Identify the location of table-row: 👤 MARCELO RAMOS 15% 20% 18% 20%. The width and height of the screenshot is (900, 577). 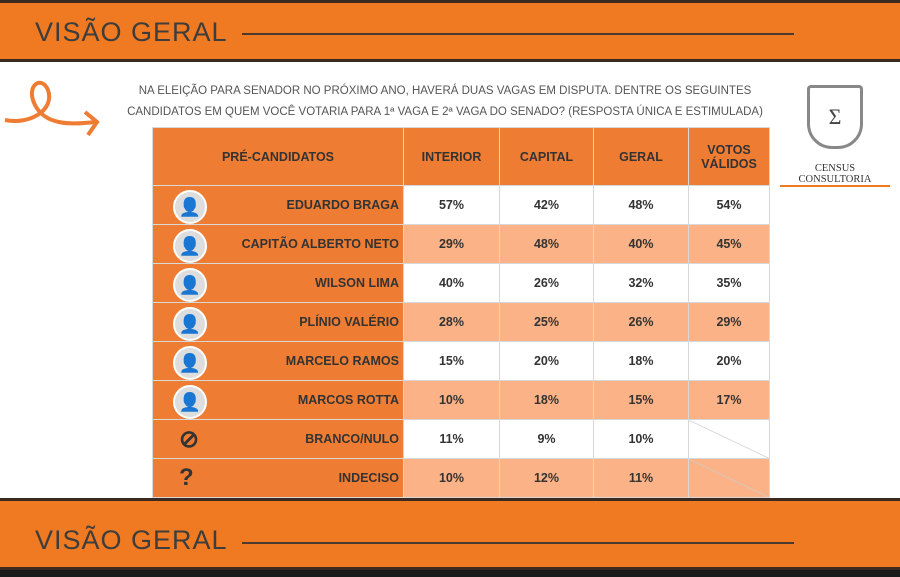
(461, 361).